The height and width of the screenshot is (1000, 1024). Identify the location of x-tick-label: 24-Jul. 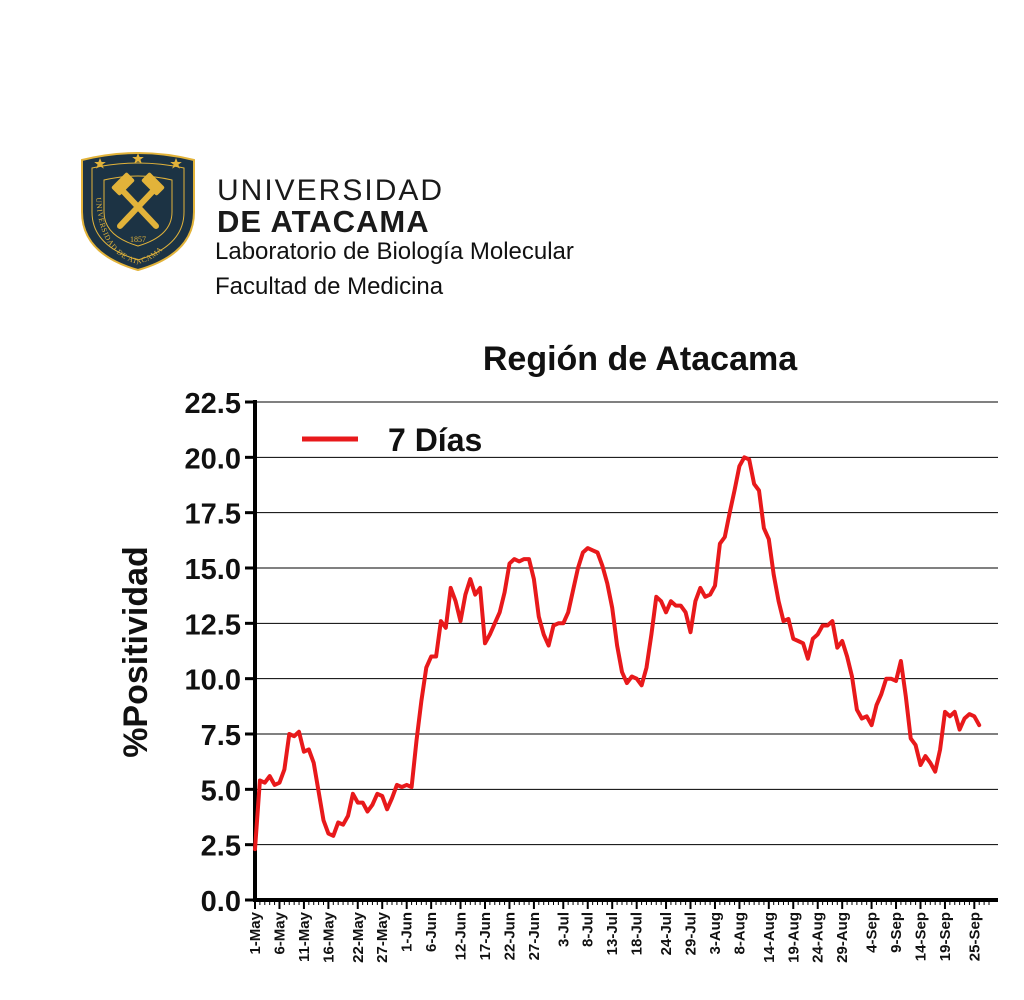
(666, 933).